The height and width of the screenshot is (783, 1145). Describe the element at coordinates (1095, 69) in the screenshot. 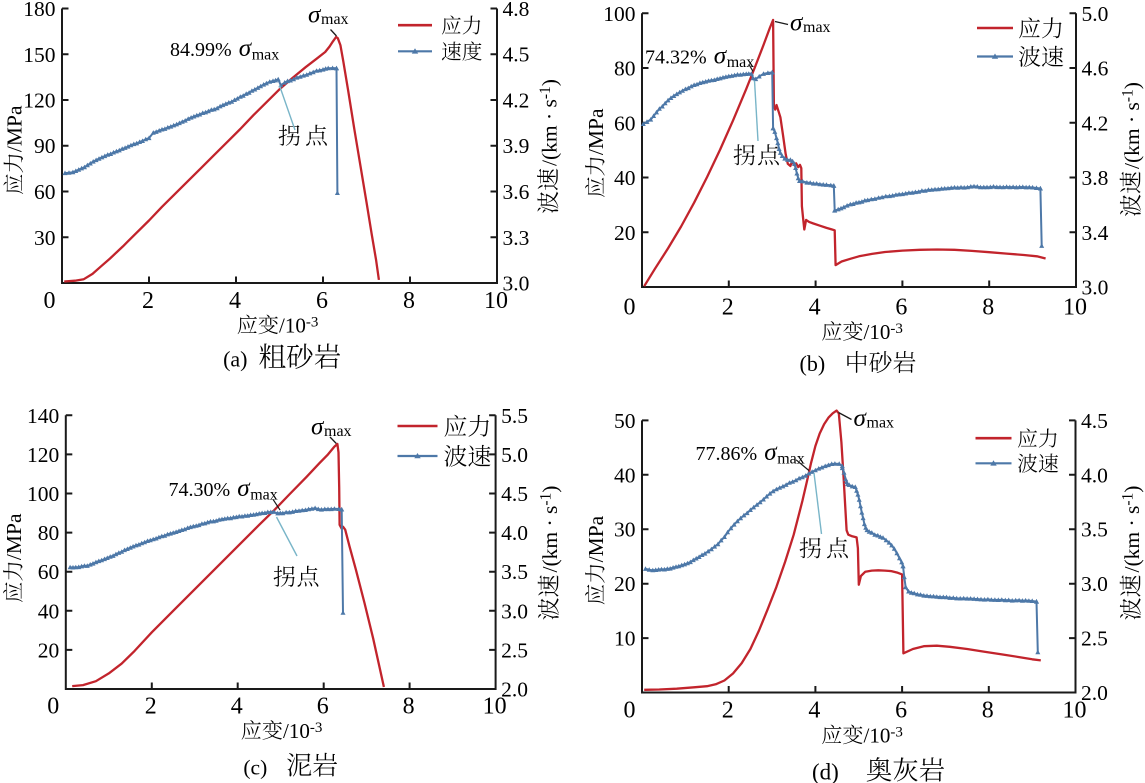

I see `svg-text: 4.6` at that location.